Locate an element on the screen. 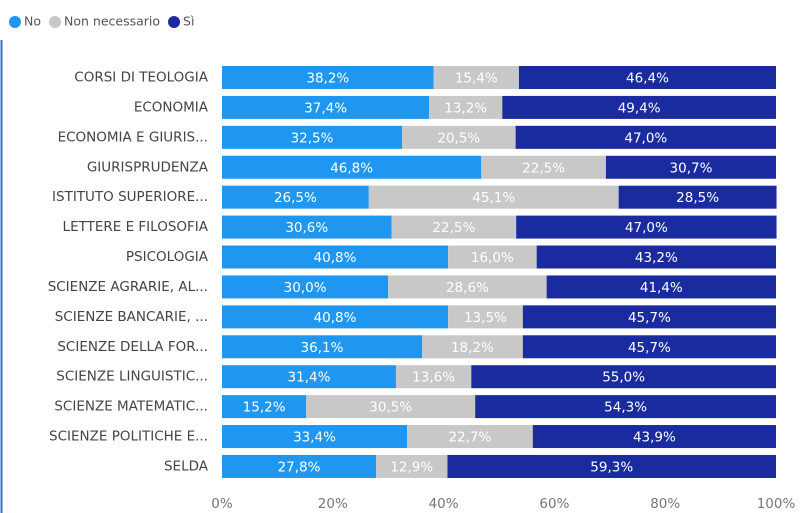 The width and height of the screenshot is (802, 513). value-label: 43,9% is located at coordinates (654, 438).